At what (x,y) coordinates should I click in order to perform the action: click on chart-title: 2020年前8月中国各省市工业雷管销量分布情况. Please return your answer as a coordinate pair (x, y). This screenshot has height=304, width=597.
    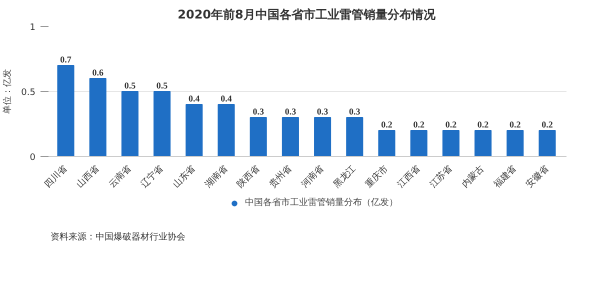
    Looking at the image, I should click on (307, 15).